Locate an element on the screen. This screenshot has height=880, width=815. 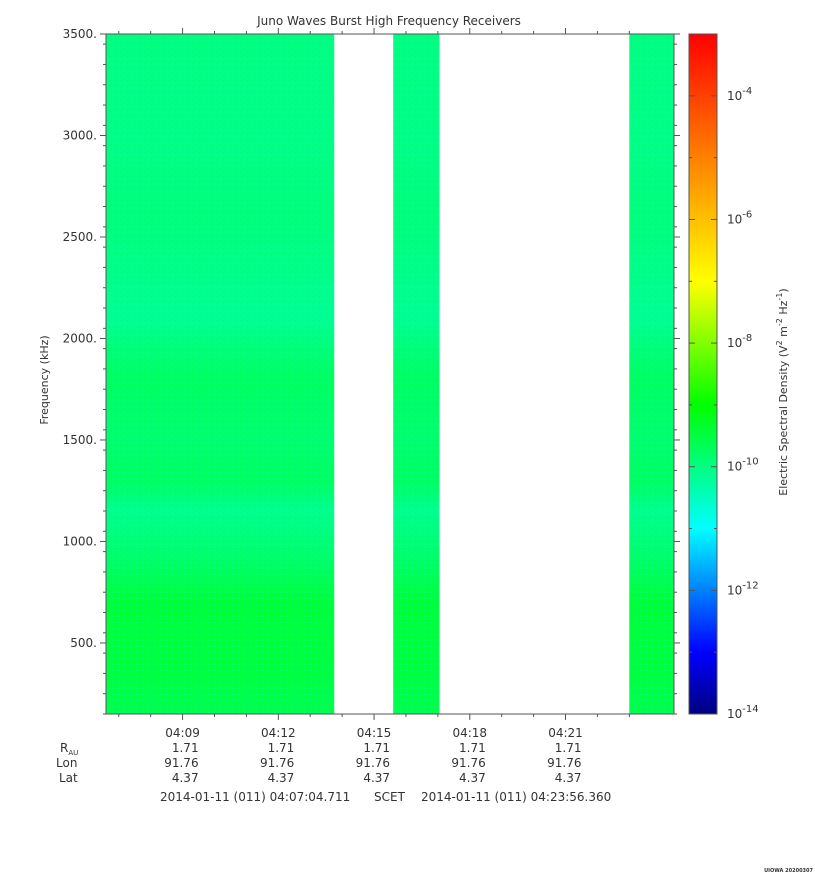
colorbar-tick-label: 10⁻⁶ is located at coordinates (739, 217).